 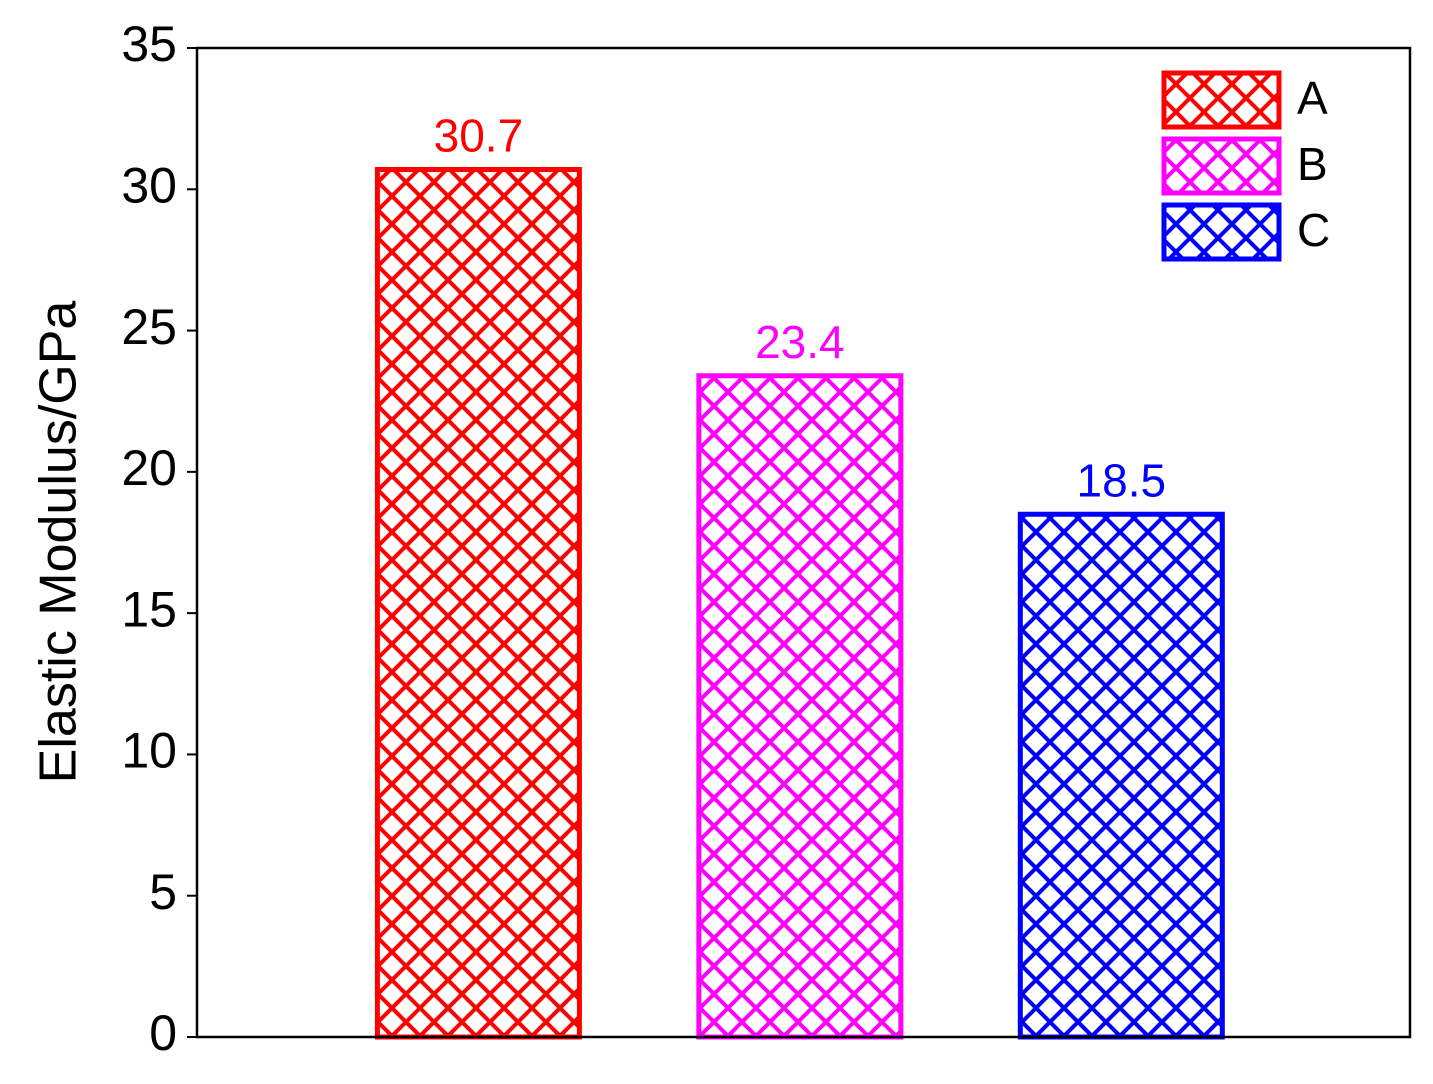 I want to click on y-tick-label: 35, so click(x=149, y=44).